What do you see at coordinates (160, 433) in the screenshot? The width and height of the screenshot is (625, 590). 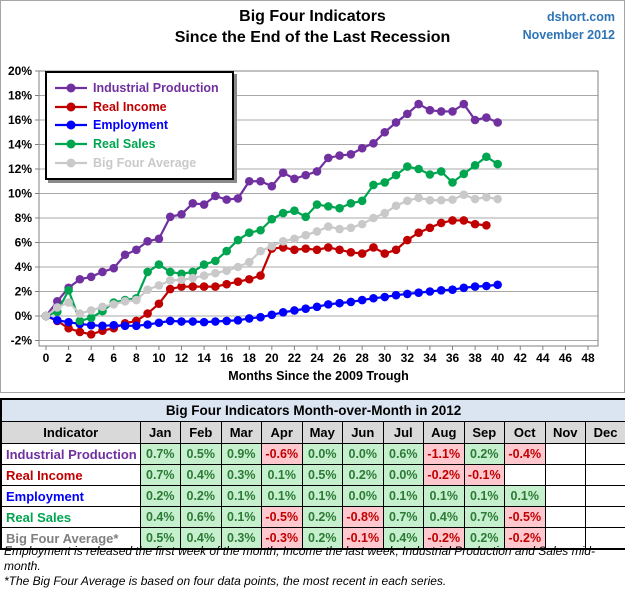 I see `column-header-jan: Jan` at bounding box center [160, 433].